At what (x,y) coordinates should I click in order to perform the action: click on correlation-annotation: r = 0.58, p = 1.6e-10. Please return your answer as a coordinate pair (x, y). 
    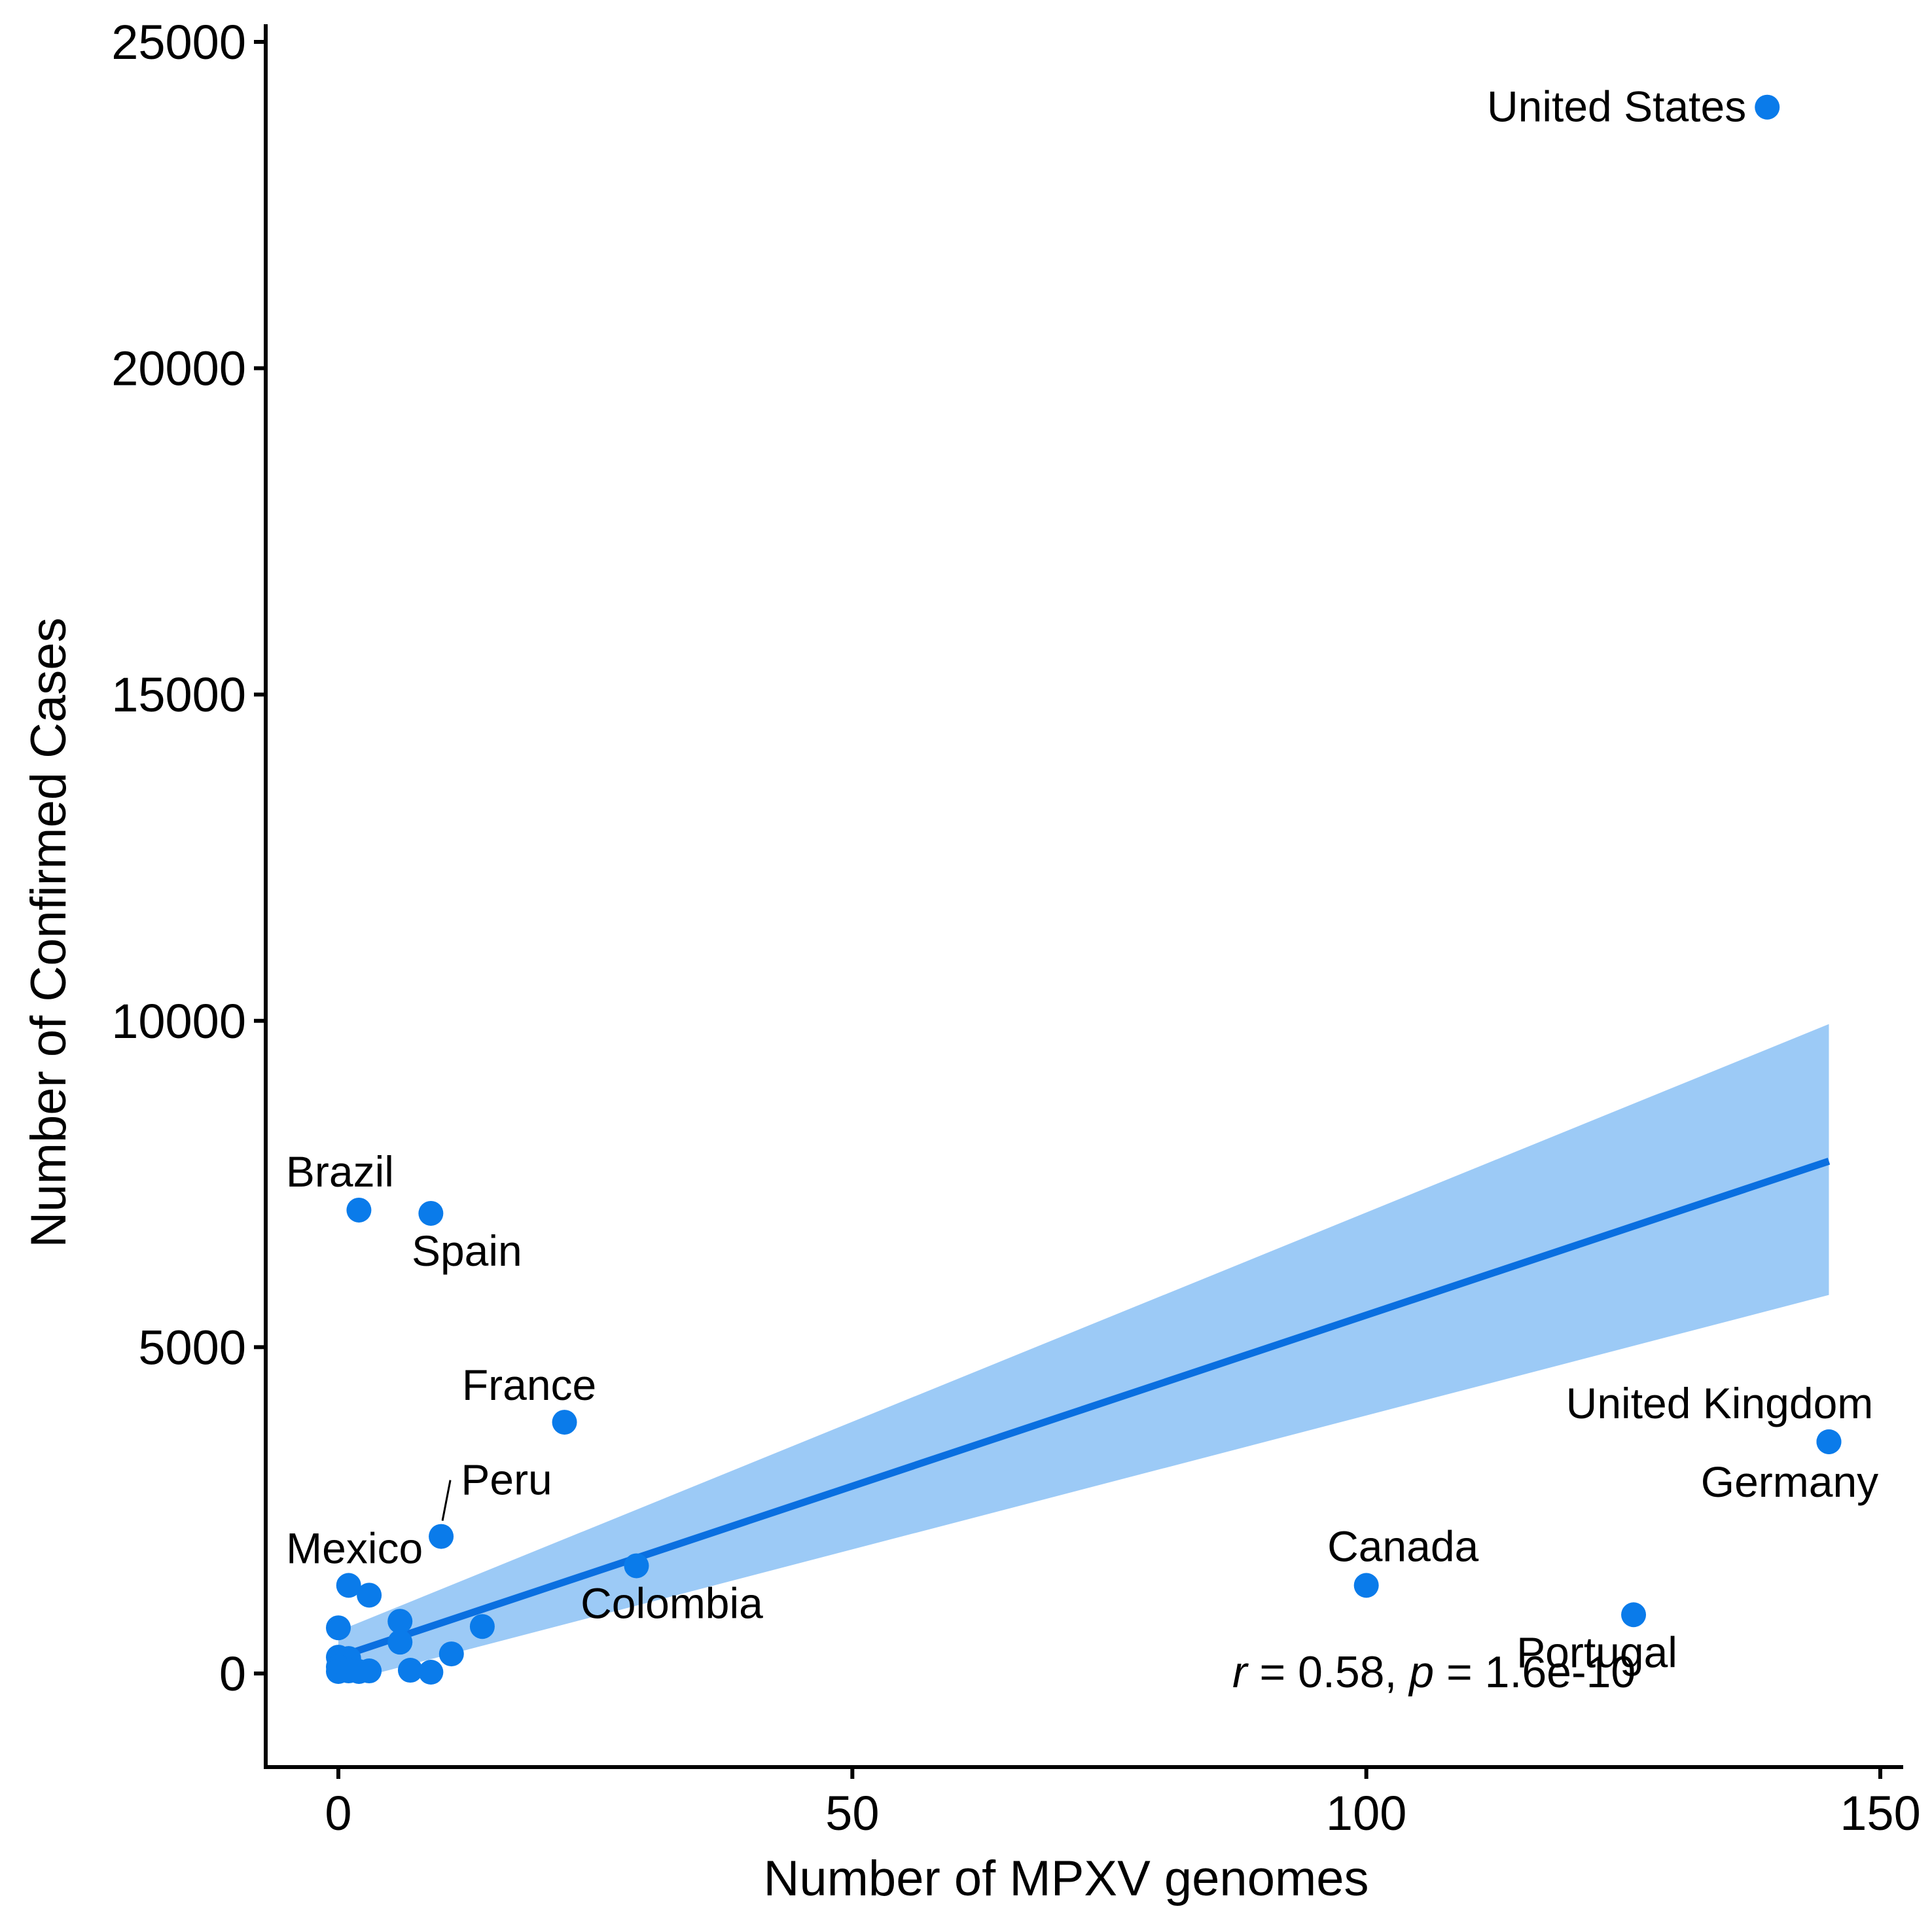
    Looking at the image, I should click on (1434, 1672).